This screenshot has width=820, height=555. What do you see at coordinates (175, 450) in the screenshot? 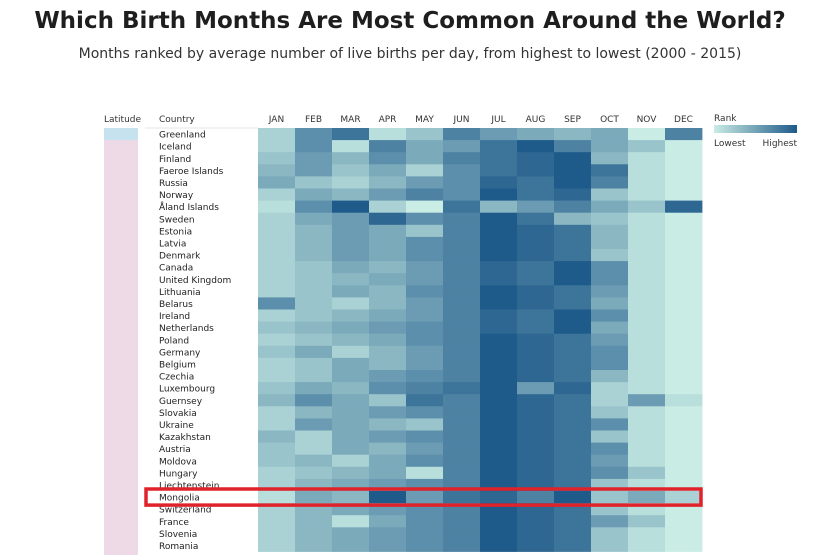
I see `country-label: Austria` at bounding box center [175, 450].